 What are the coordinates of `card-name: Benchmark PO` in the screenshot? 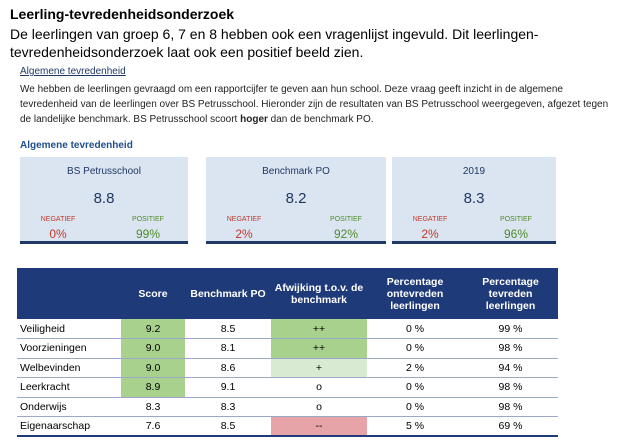 It's located at (296, 171).